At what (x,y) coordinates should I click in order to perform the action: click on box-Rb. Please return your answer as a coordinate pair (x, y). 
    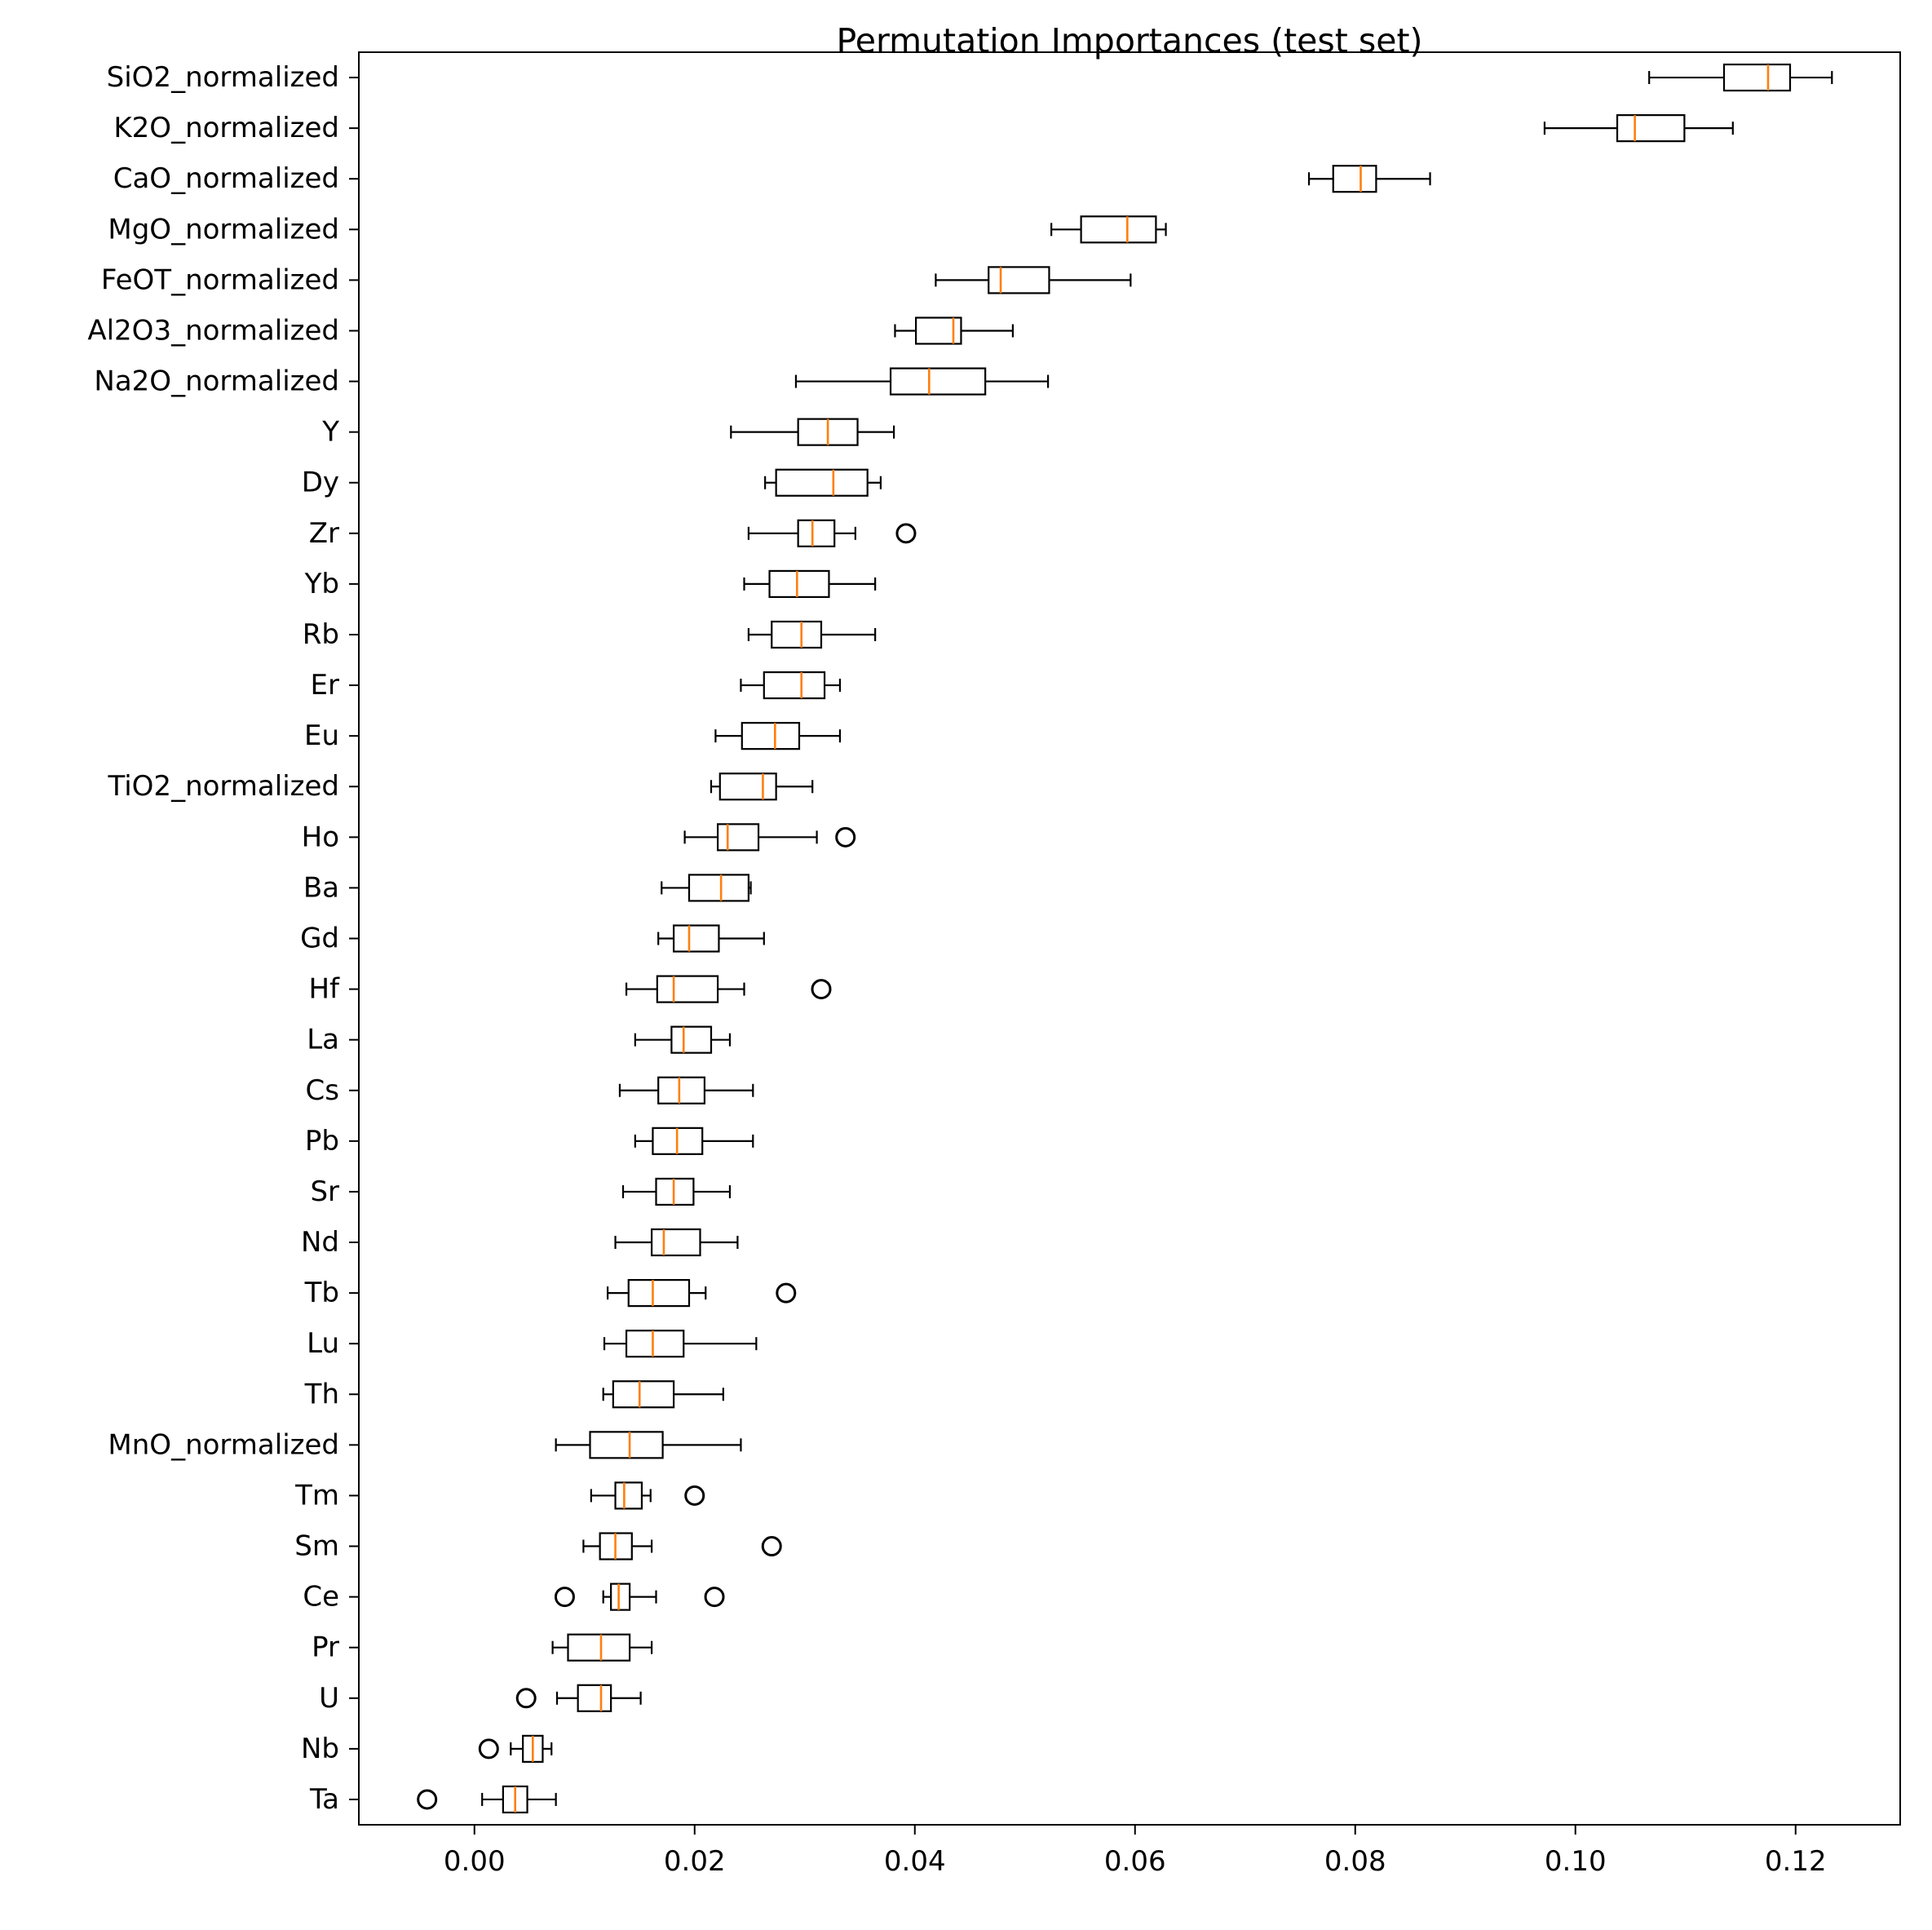
    Looking at the image, I should click on (812, 634).